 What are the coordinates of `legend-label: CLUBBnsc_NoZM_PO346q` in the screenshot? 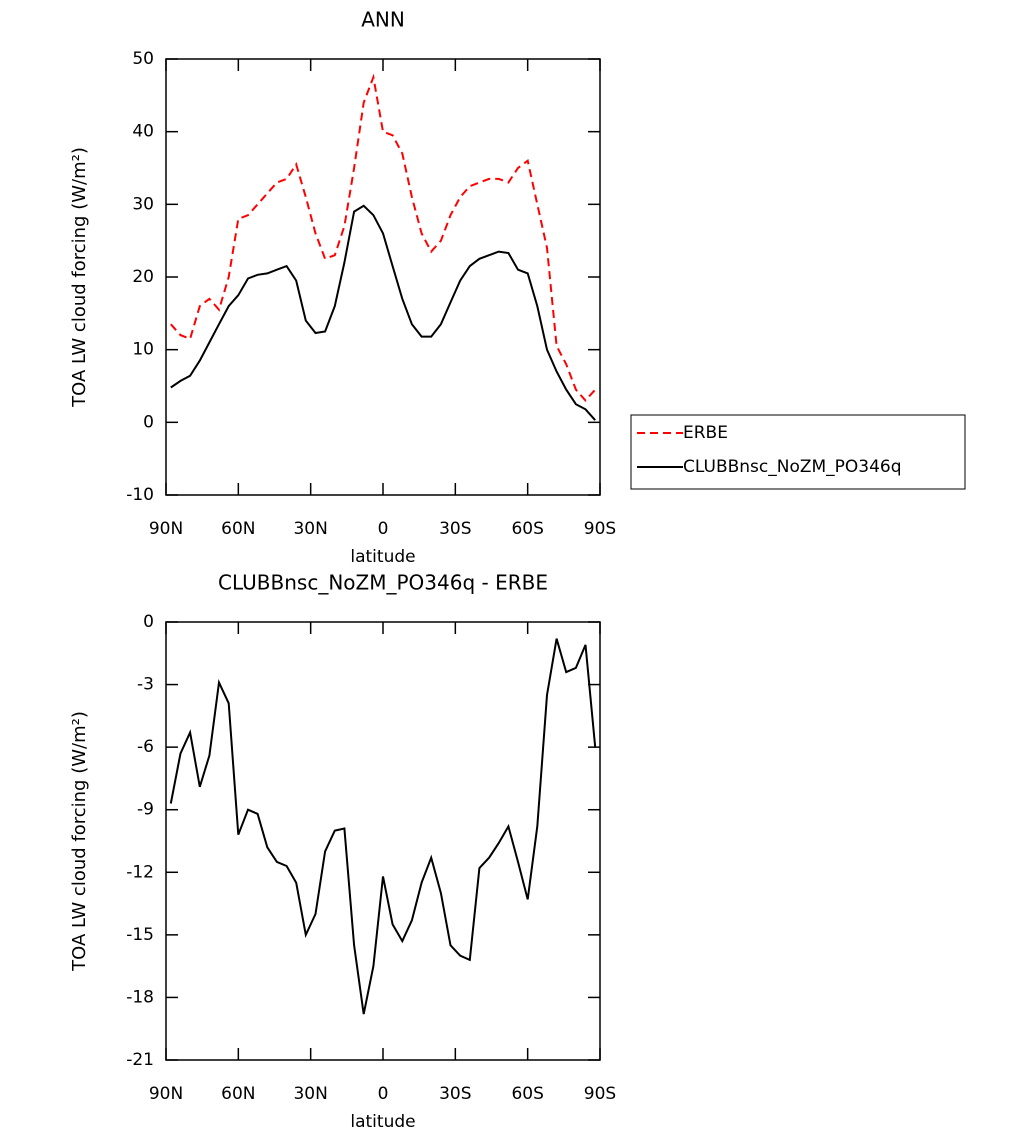 It's located at (792, 467).